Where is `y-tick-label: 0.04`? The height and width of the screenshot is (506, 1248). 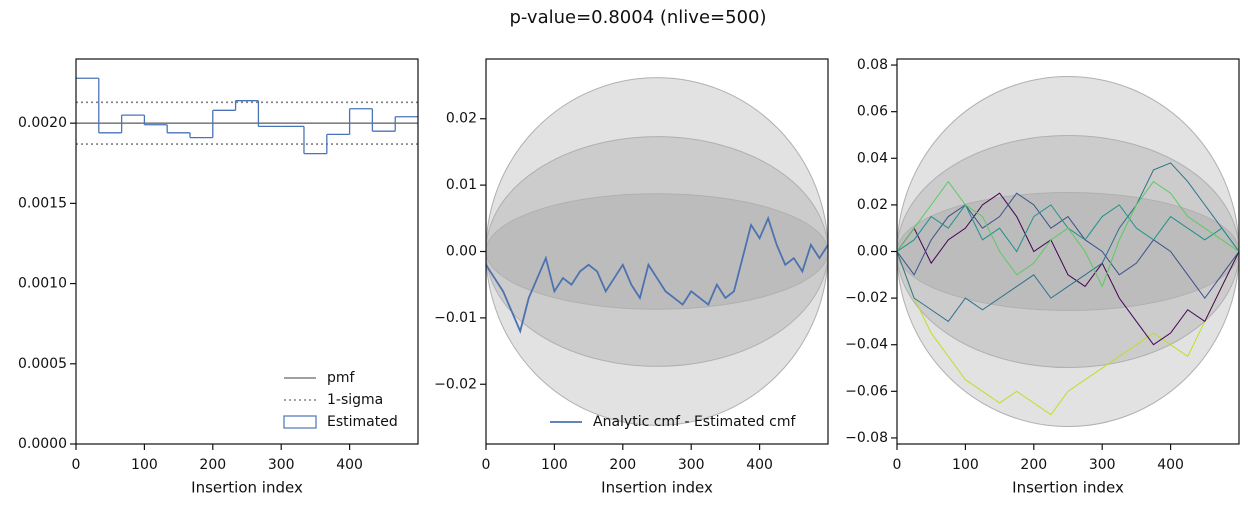 y-tick-label: 0.04 is located at coordinates (872, 158).